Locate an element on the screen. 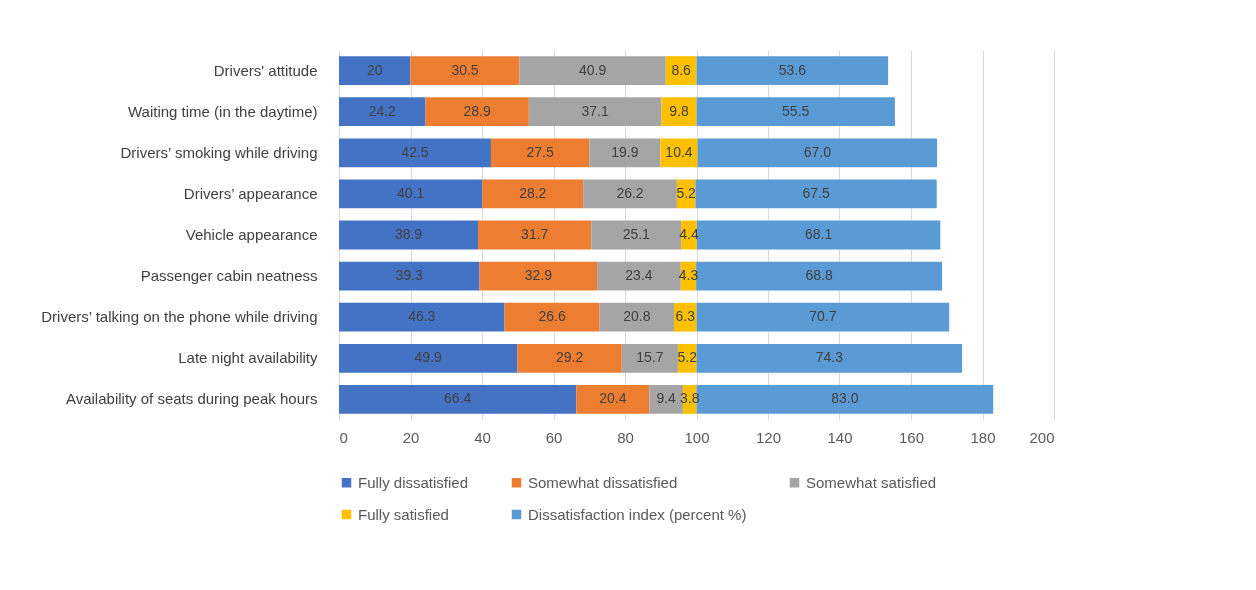 The image size is (1256, 590). data-label: 9.8 is located at coordinates (679, 110).